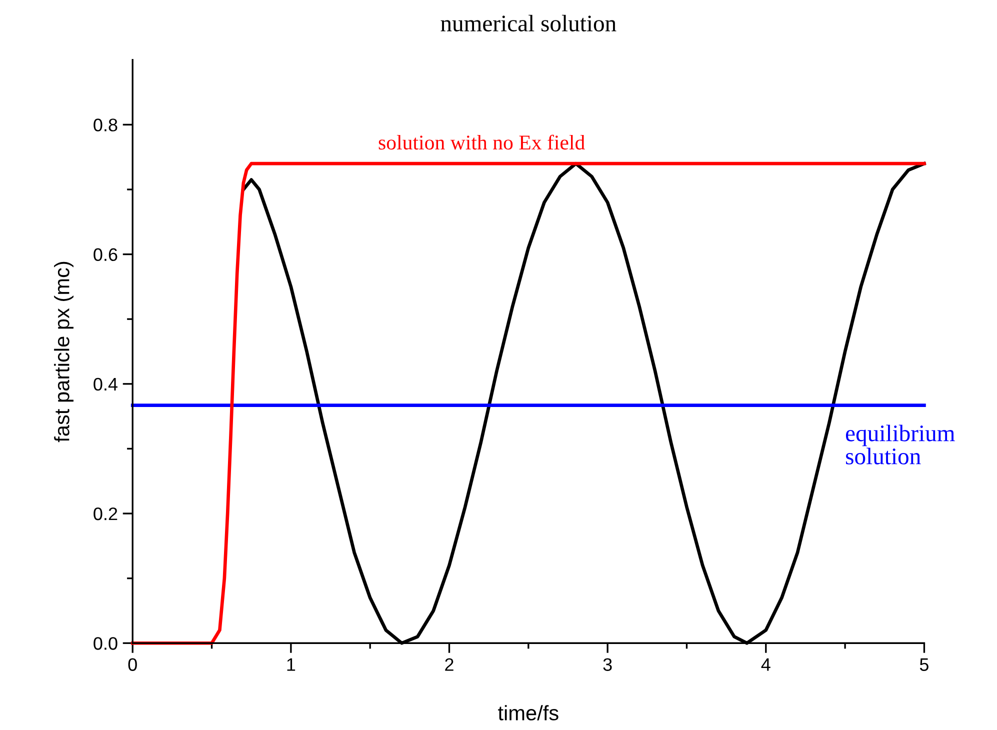 The width and height of the screenshot is (997, 730). What do you see at coordinates (106, 513) in the screenshot?
I see `y-tick-label: 0.2` at bounding box center [106, 513].